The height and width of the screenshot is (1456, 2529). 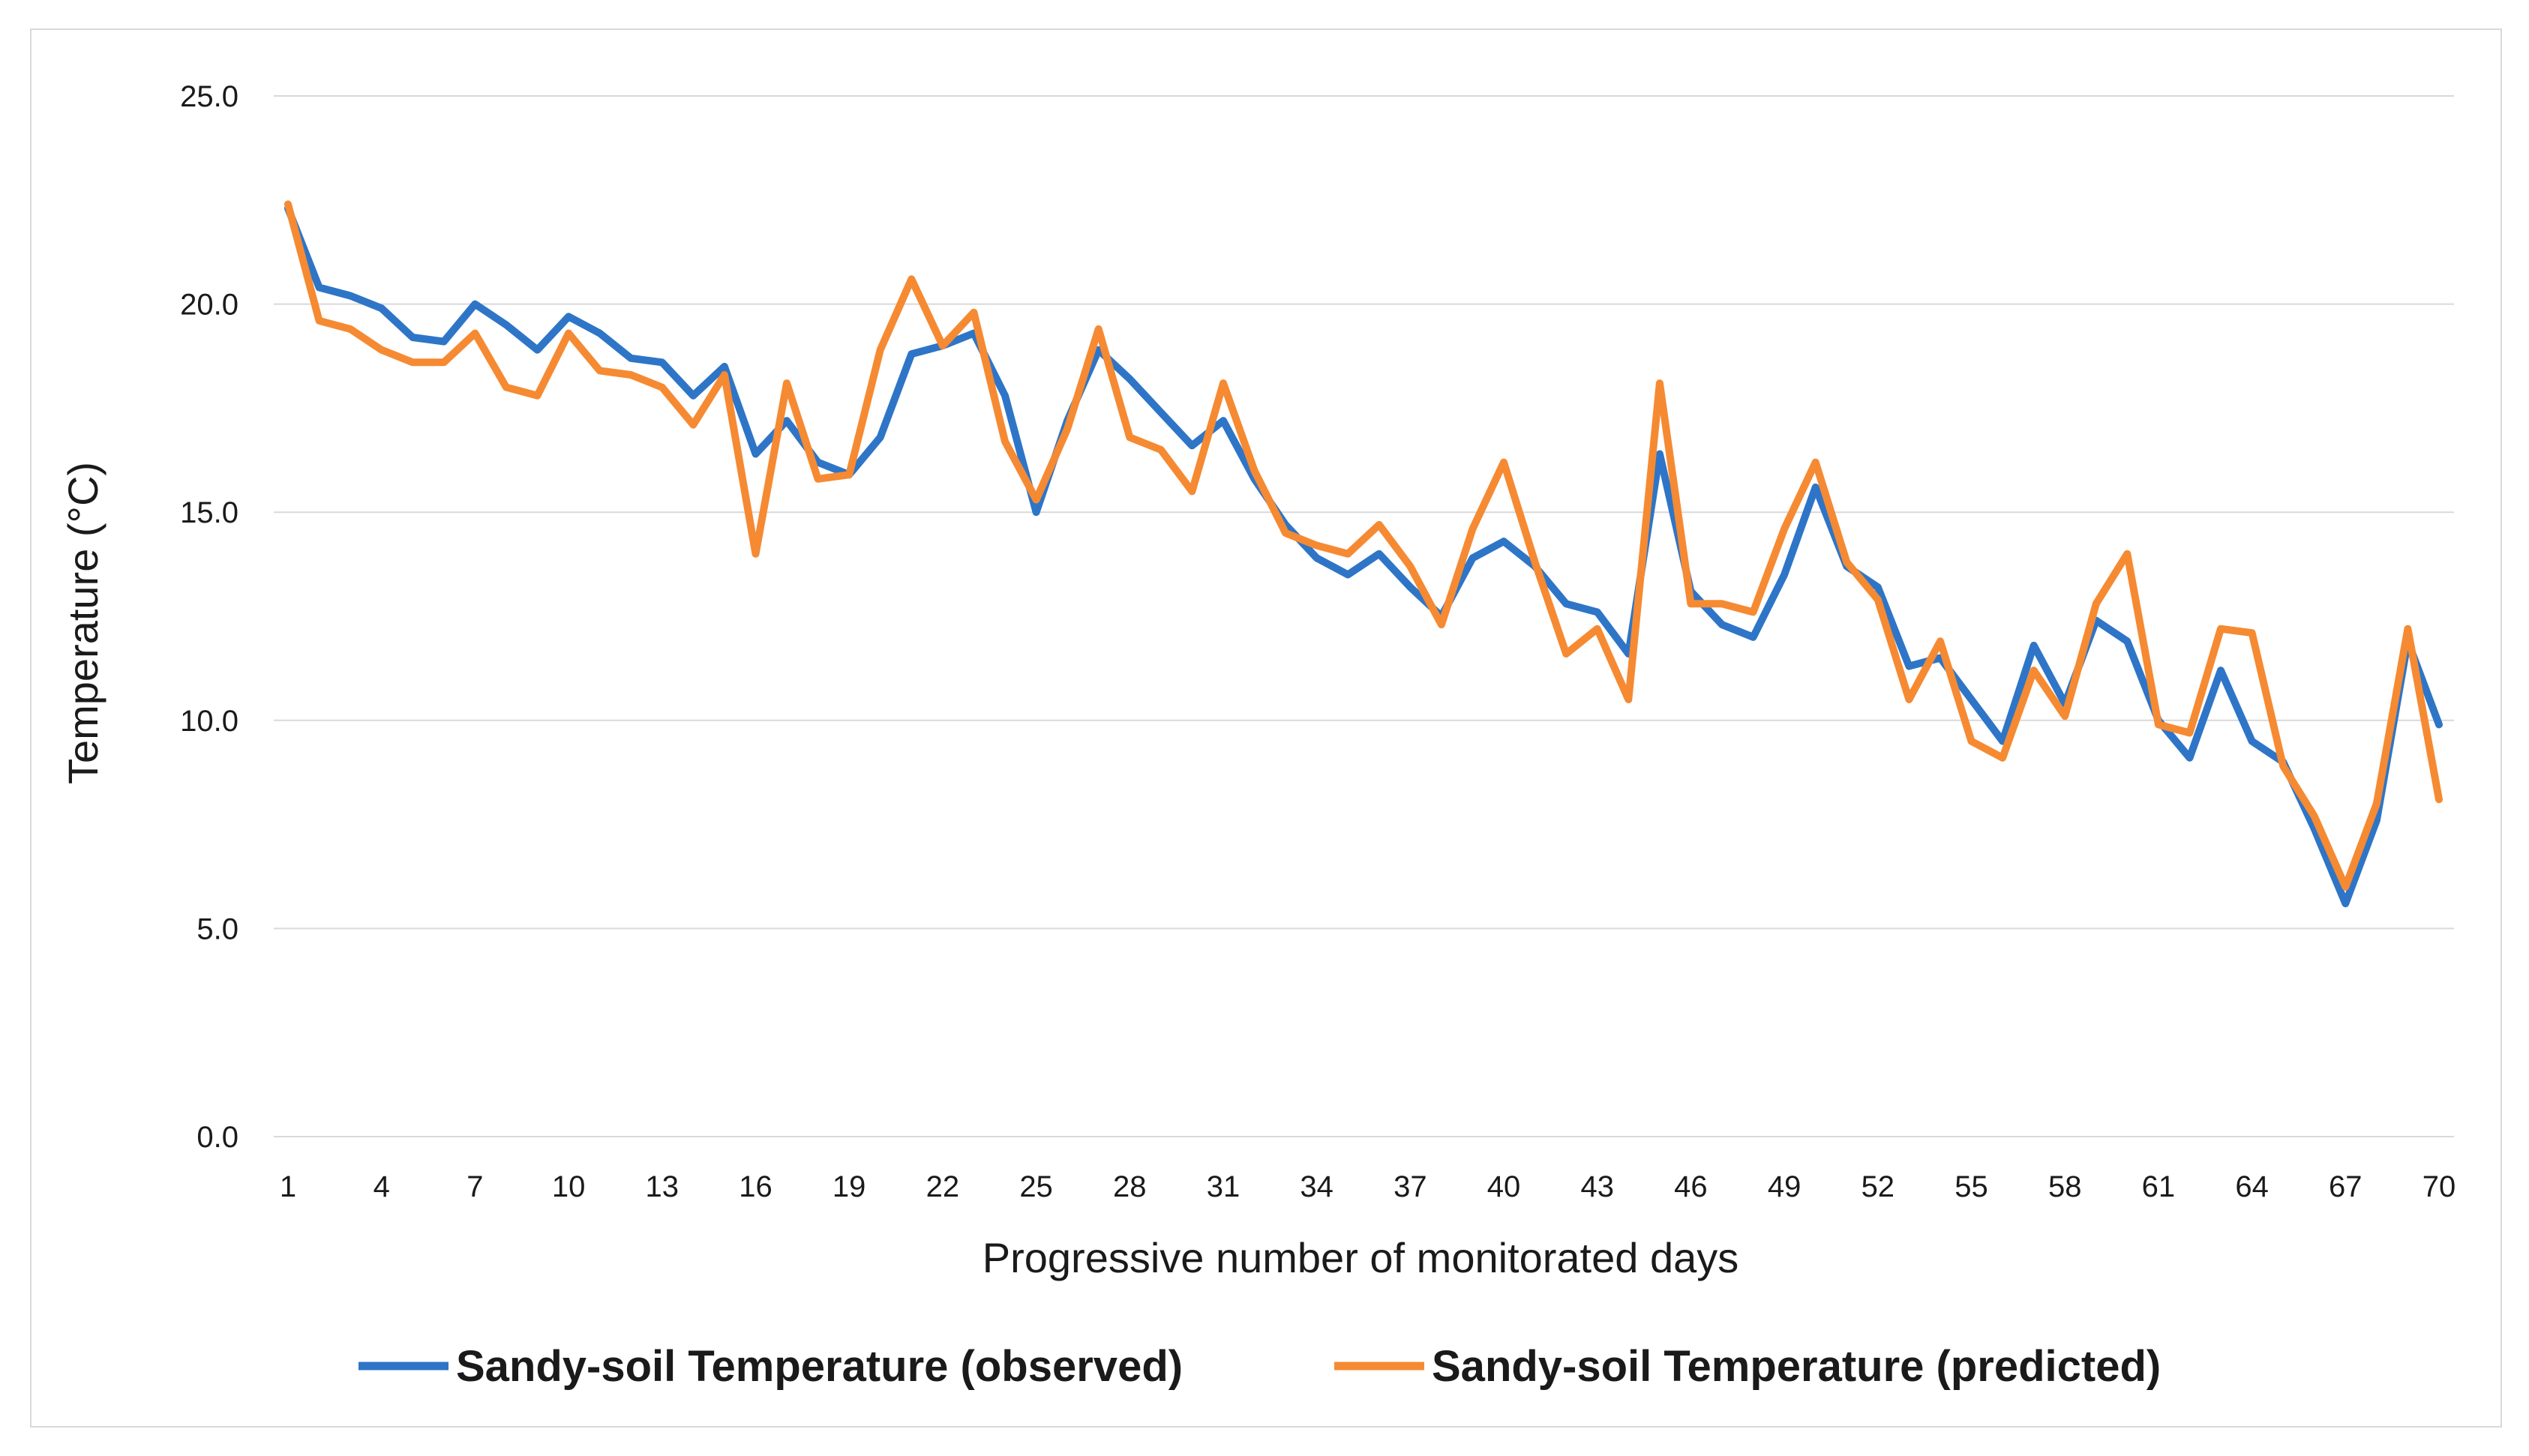 What do you see at coordinates (217, 928) in the screenshot?
I see `y-tick-label: 5.0` at bounding box center [217, 928].